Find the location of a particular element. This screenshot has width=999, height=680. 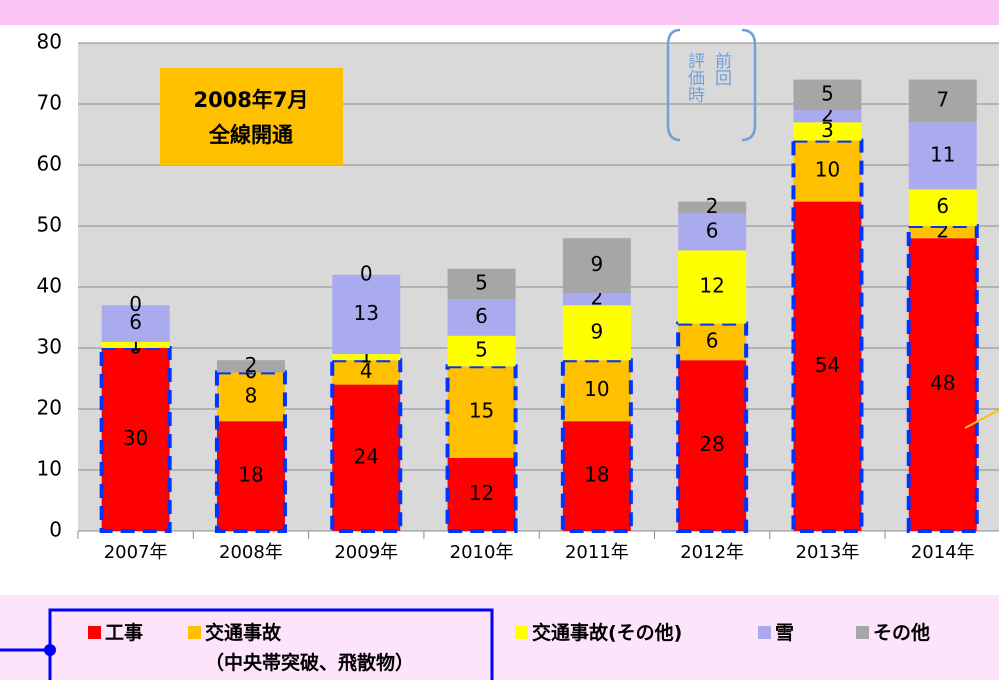

y-tick-label: 80 is located at coordinates (49, 42).